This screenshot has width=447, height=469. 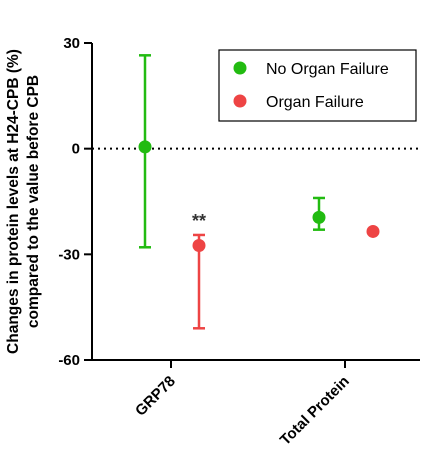 I want to click on y-tick-label: 30, so click(x=71, y=43).